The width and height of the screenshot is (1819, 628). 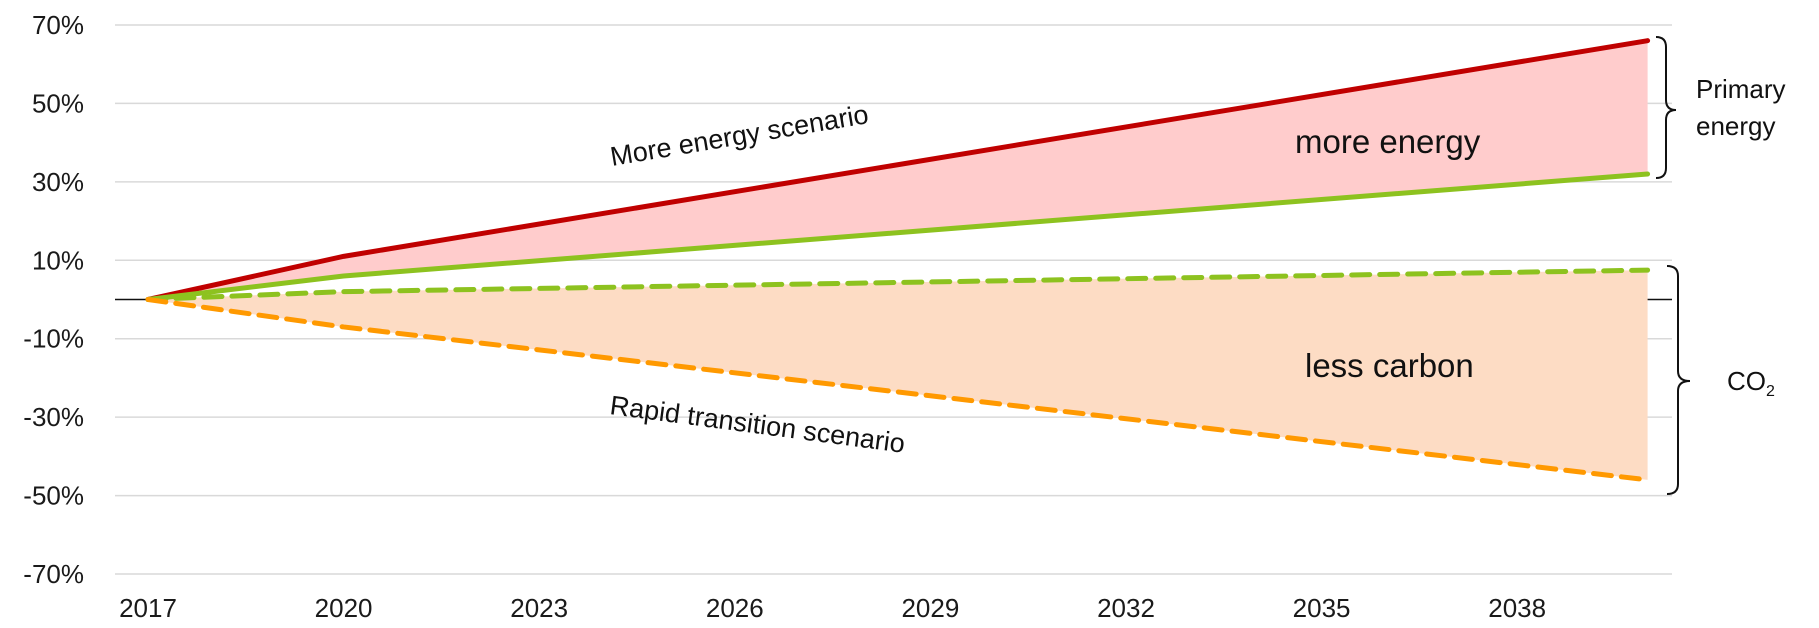 I want to click on co2-label: CO2, so click(x=1751, y=383).